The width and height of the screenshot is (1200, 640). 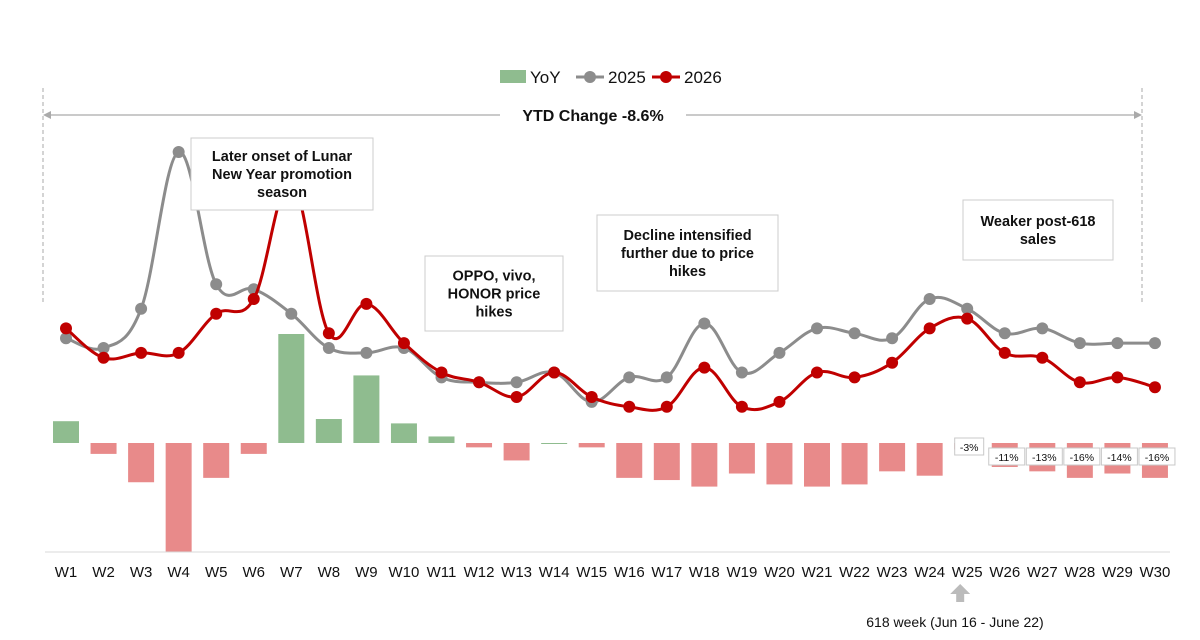 What do you see at coordinates (178, 572) in the screenshot?
I see `x-tick-label: W4` at bounding box center [178, 572].